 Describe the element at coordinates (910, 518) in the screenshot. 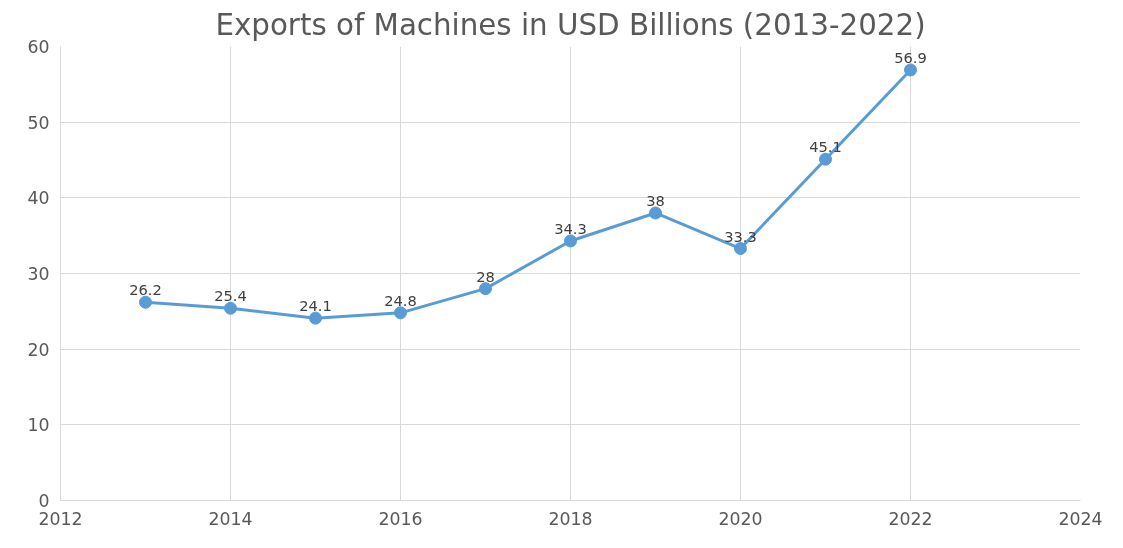

I see `x-tick-label: 2022` at that location.